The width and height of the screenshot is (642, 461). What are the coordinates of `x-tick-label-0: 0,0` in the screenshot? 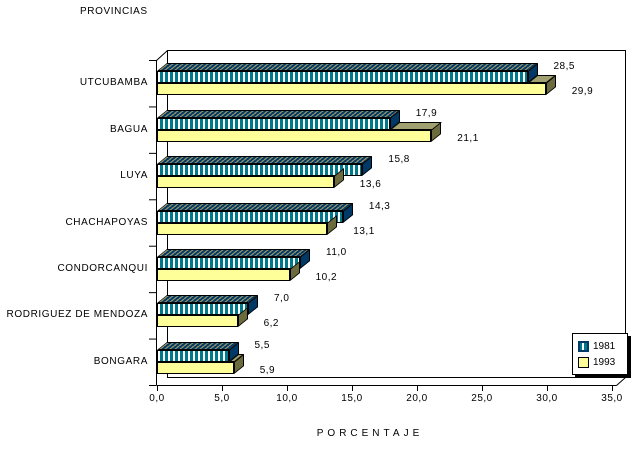 It's located at (157, 398).